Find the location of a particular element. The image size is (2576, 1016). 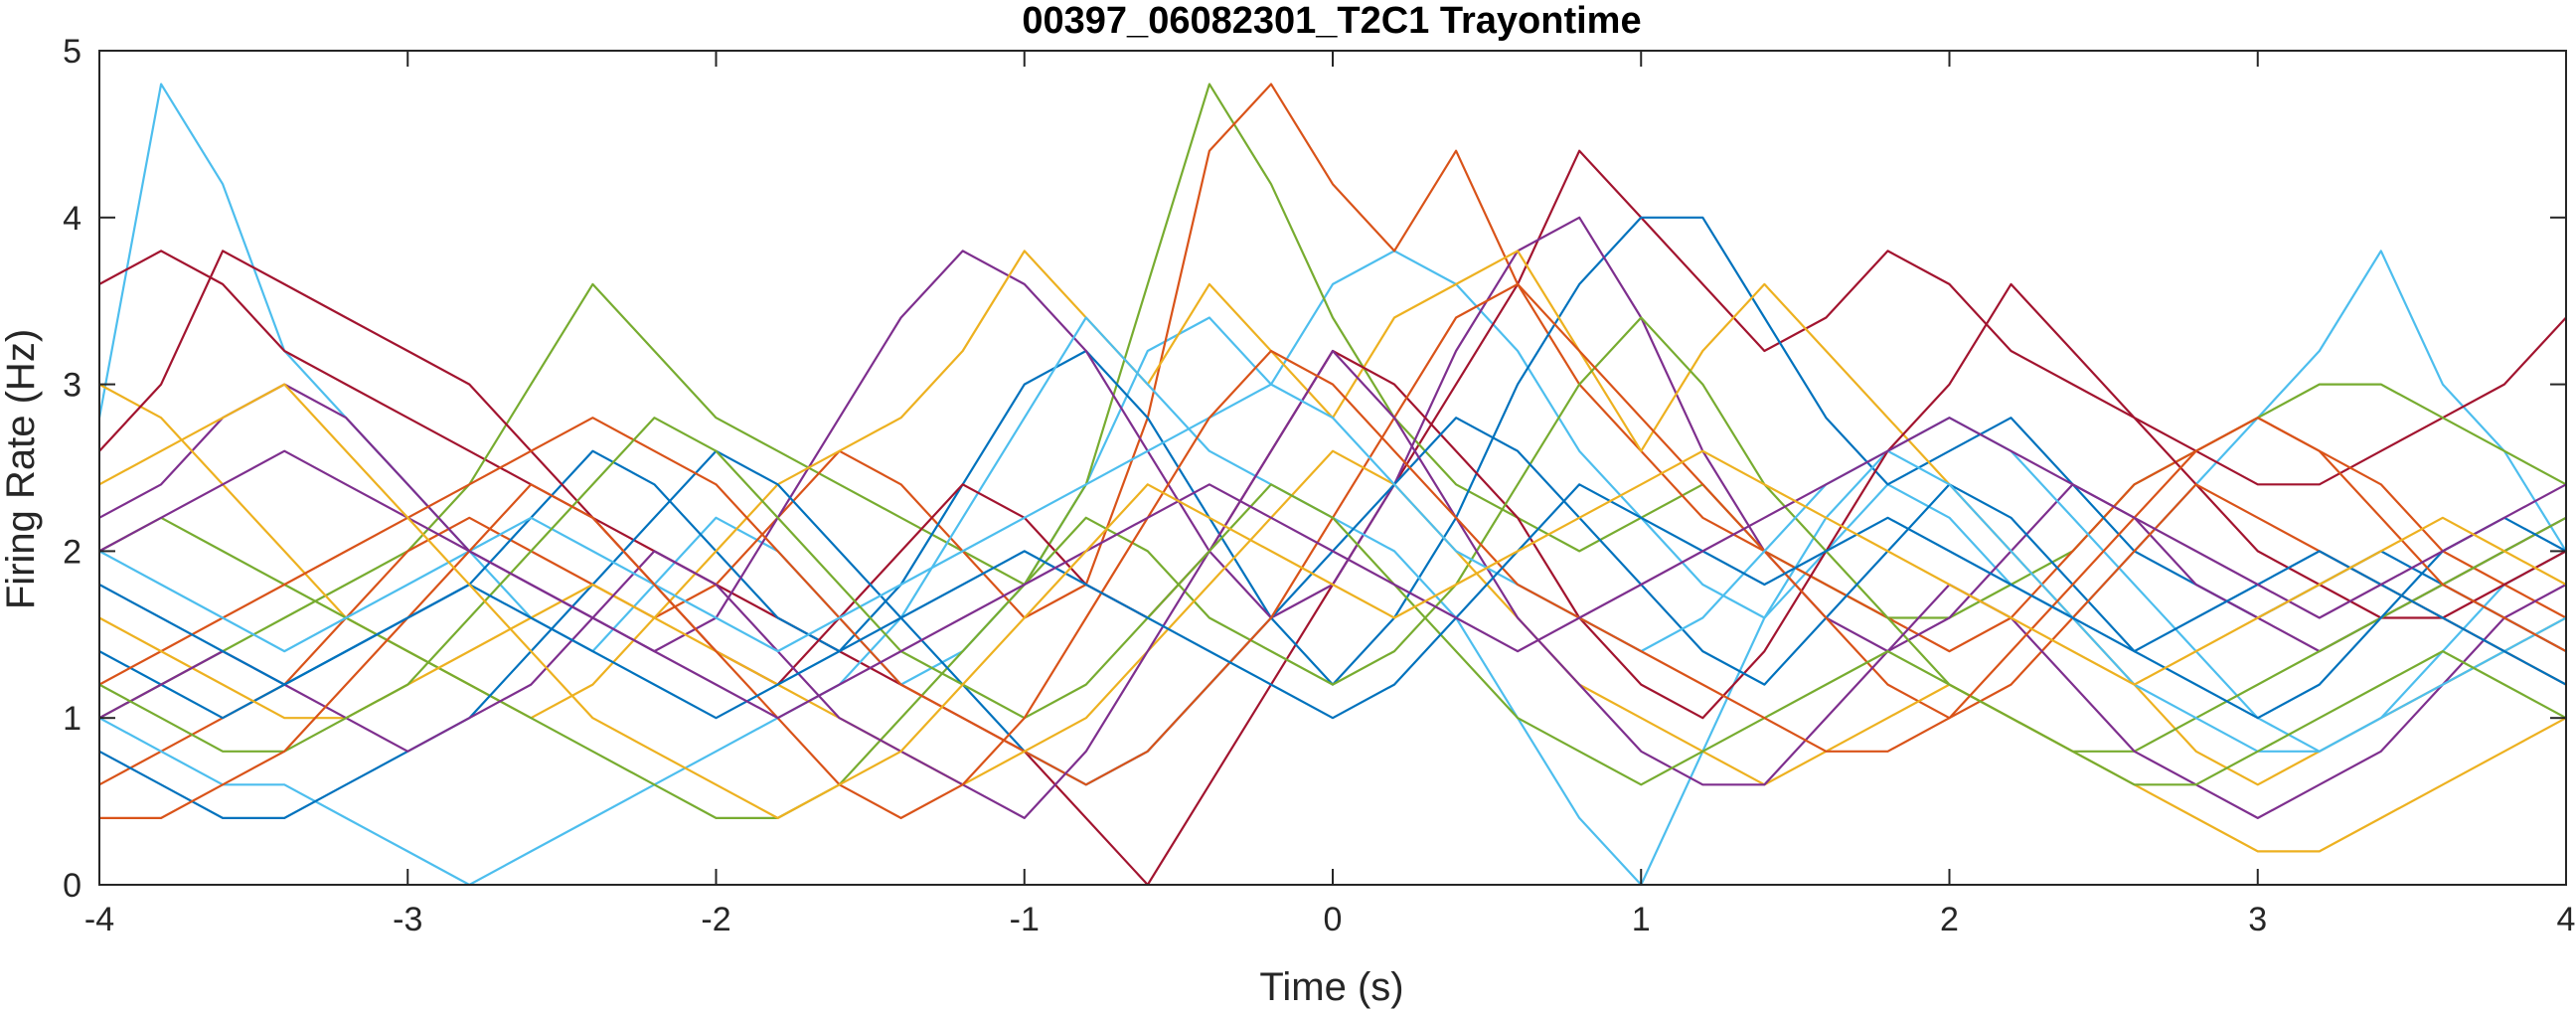

x-tick-label-7: 3 is located at coordinates (2257, 919).